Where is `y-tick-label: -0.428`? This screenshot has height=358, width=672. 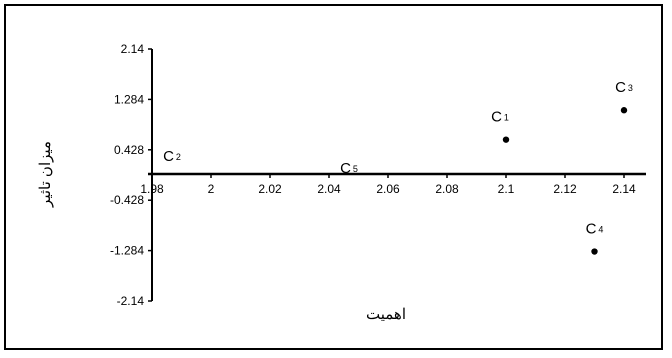
y-tick-label: -0.428 is located at coordinates (127, 200).